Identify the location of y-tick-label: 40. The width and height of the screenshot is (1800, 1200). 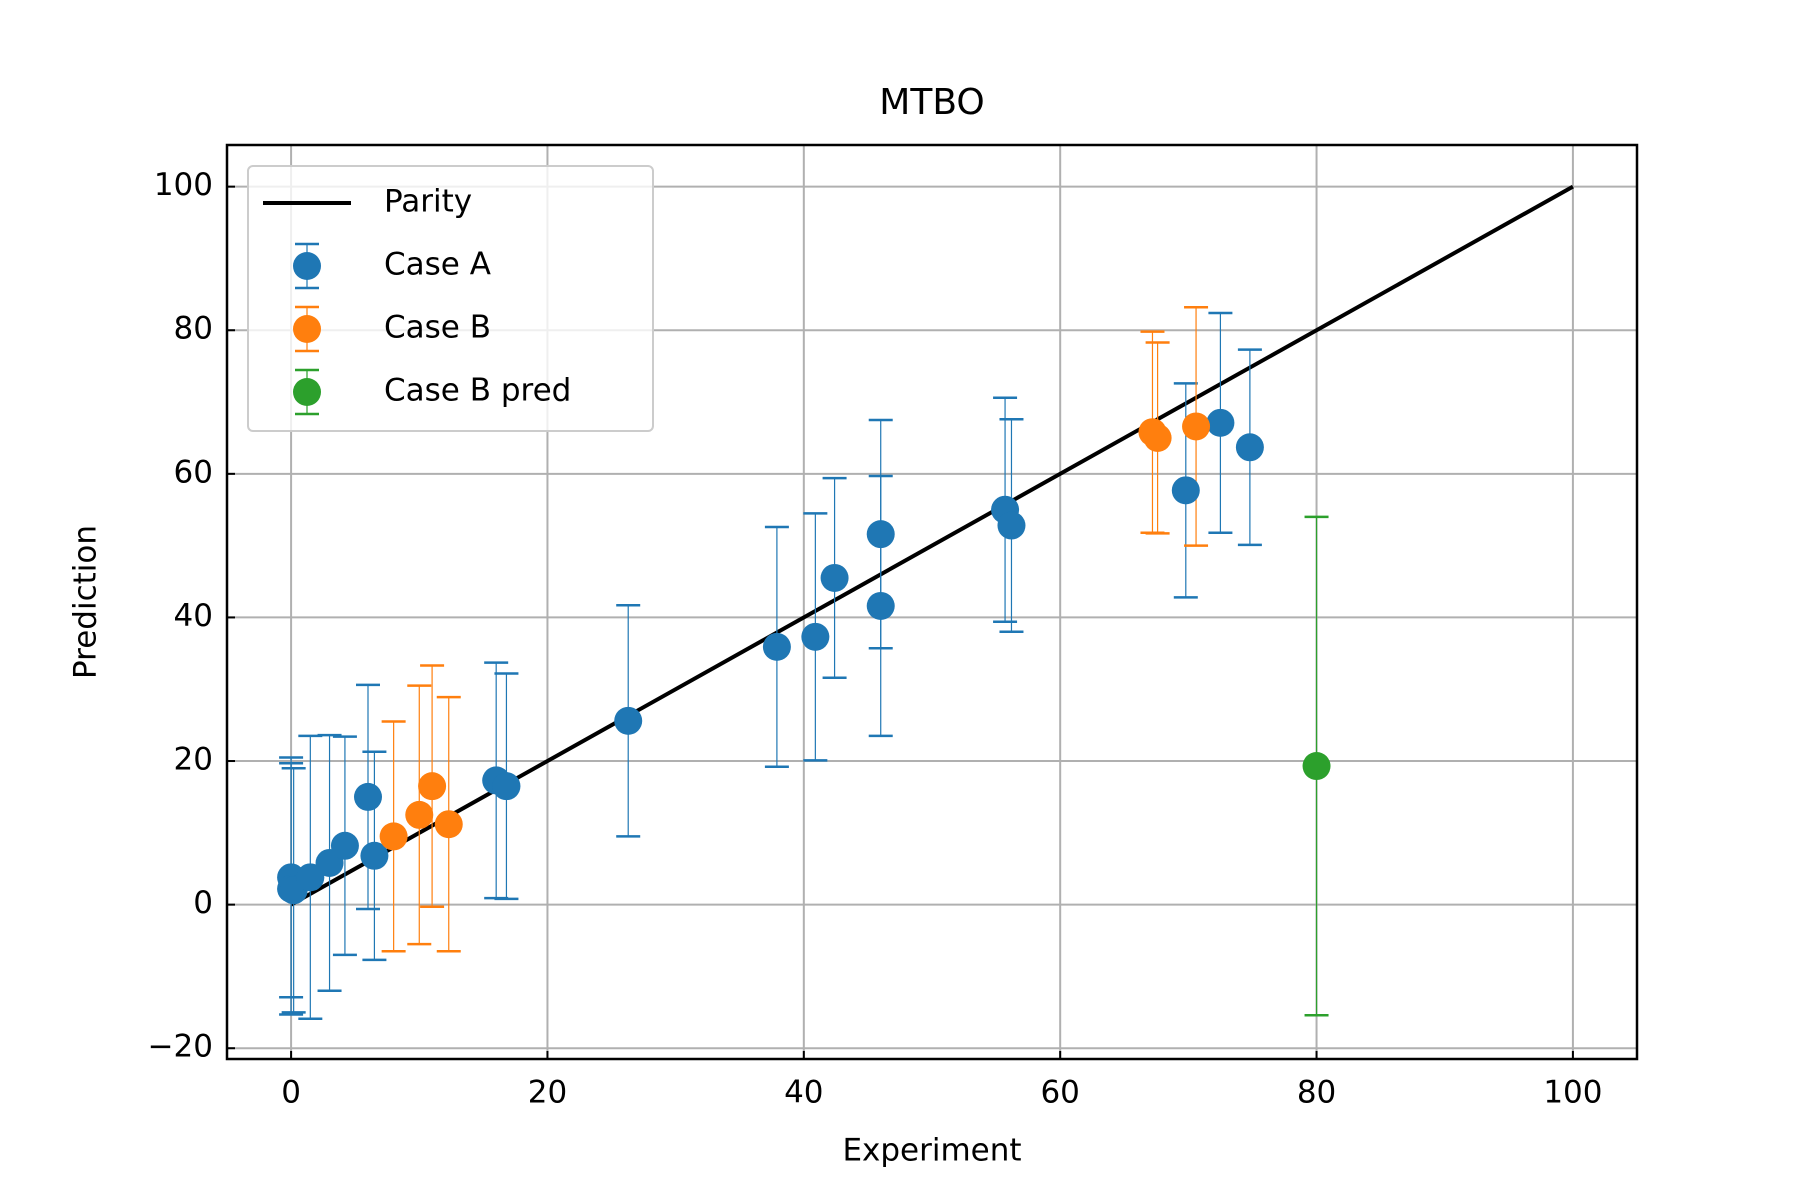
(193, 616).